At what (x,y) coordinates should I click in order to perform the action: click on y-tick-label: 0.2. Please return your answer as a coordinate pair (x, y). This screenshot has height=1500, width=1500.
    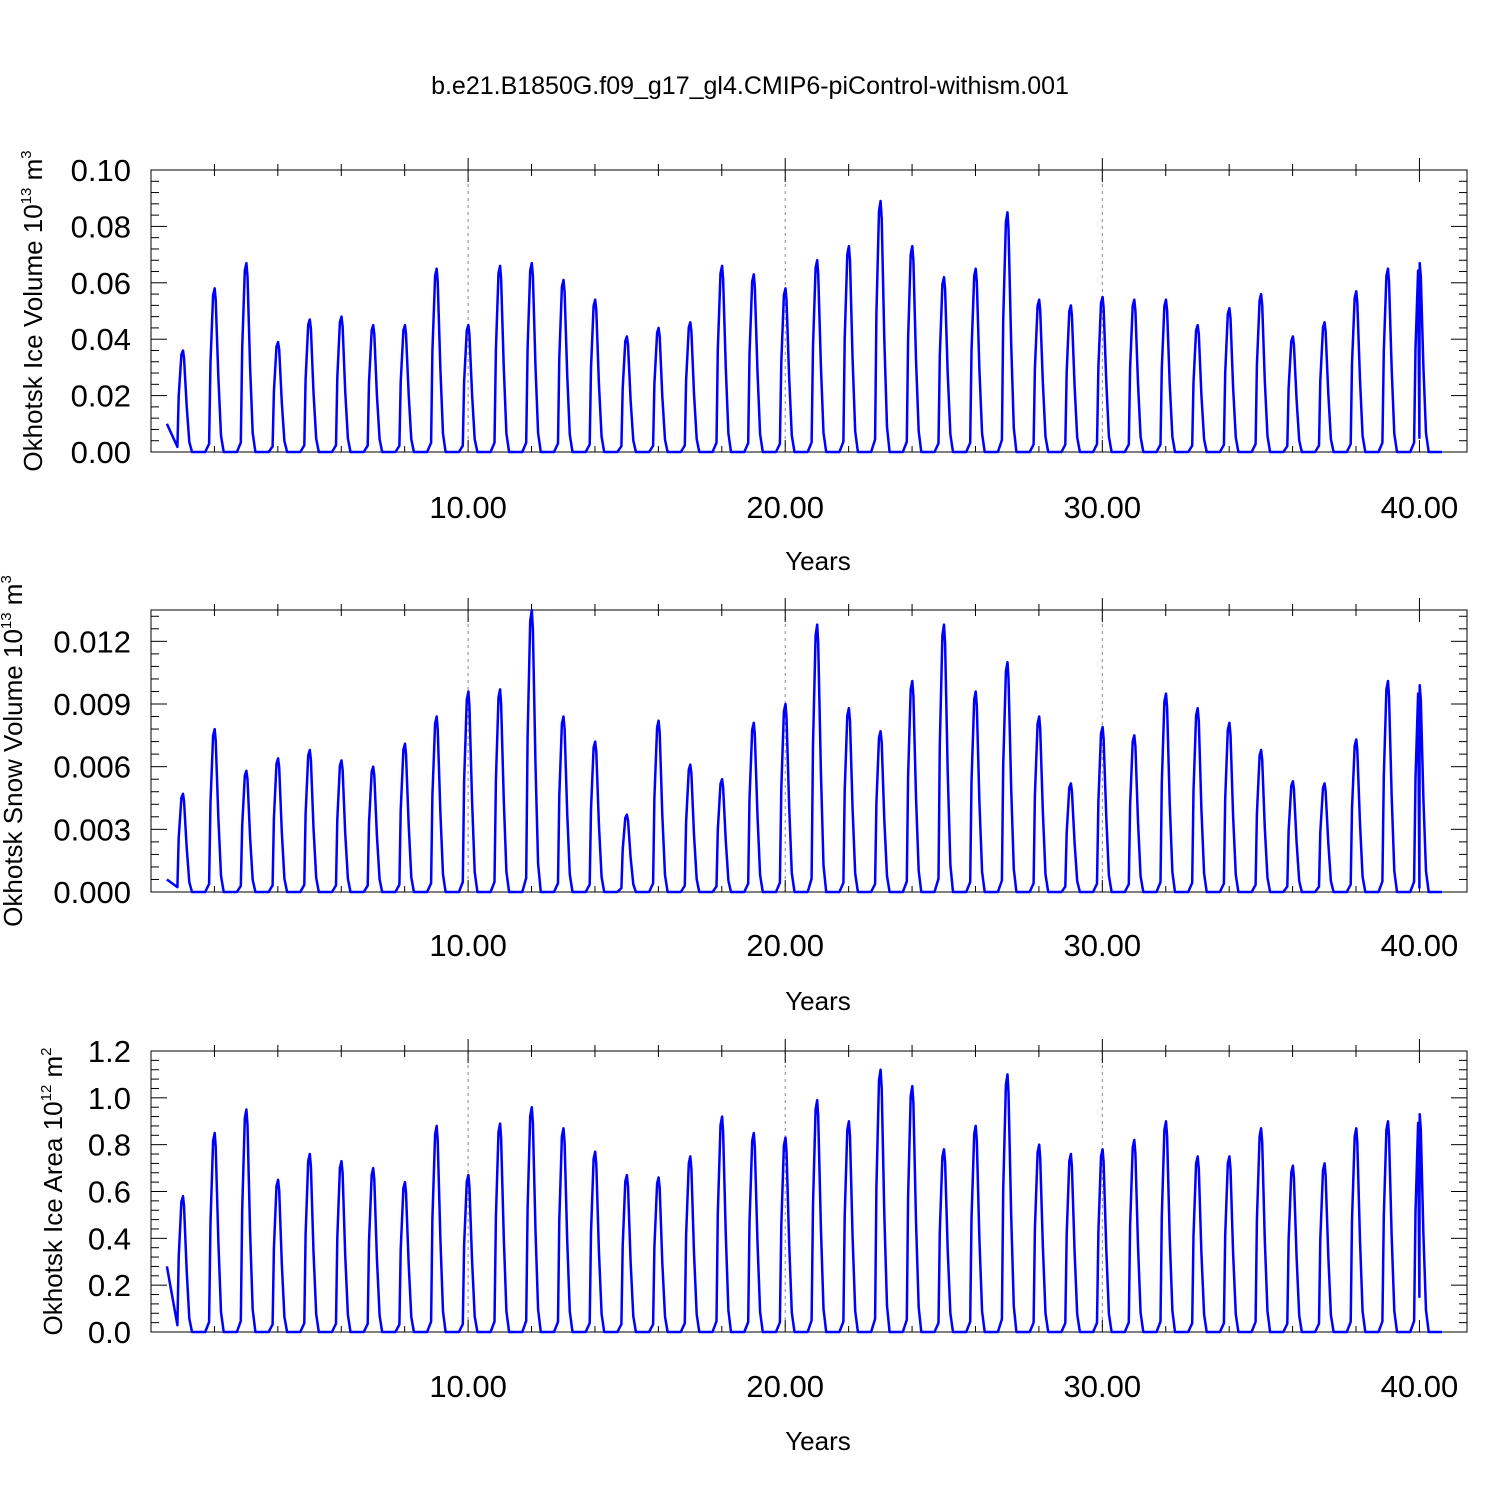
    Looking at the image, I should click on (109, 1285).